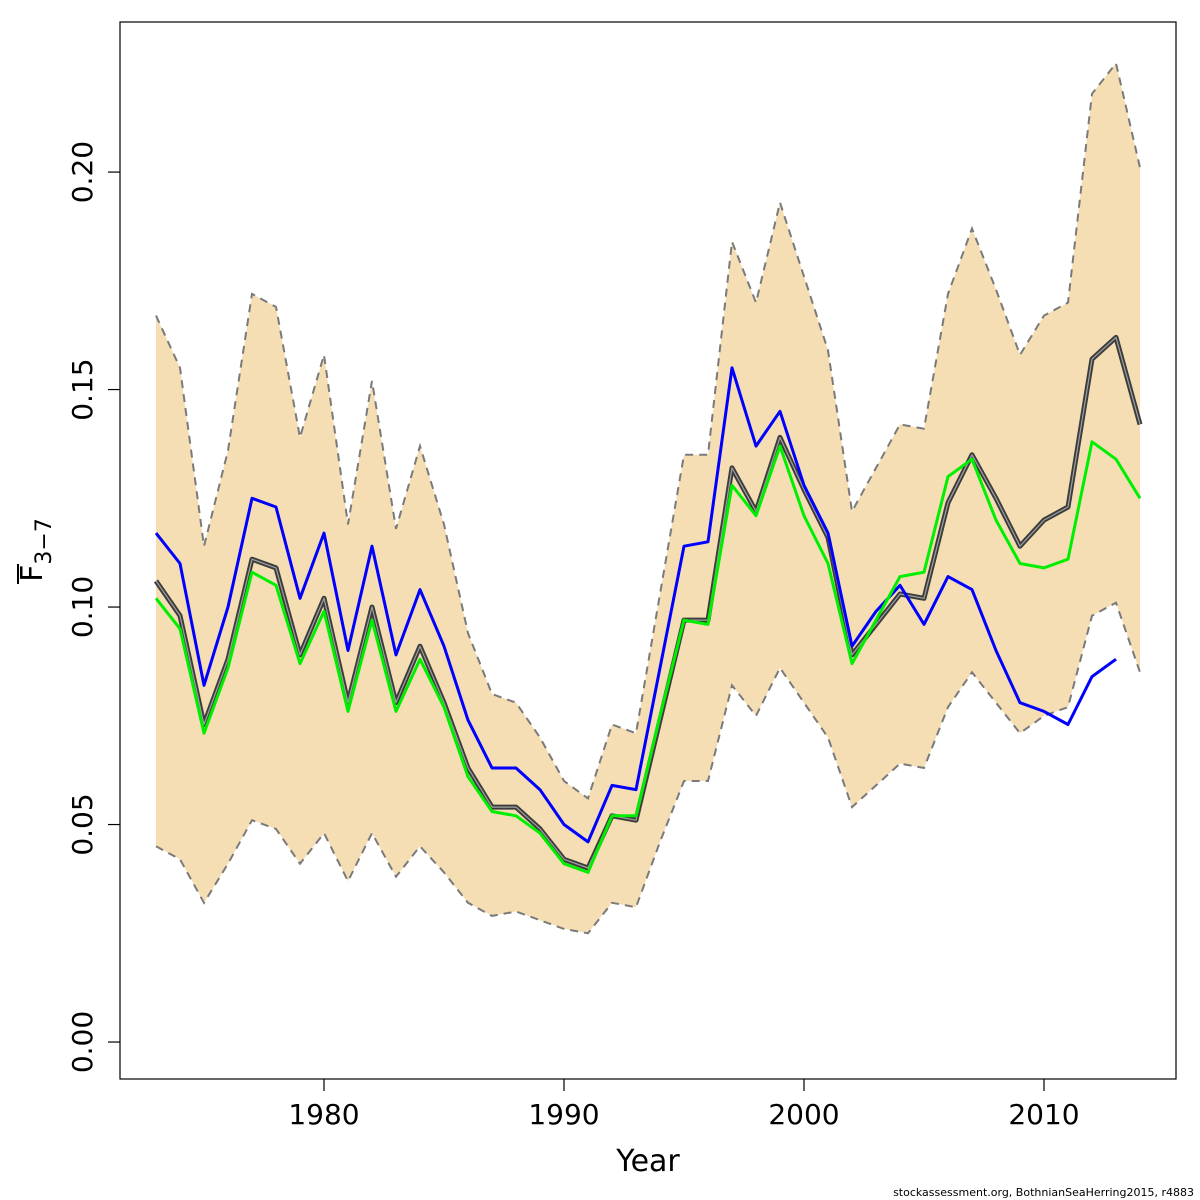  I want to click on y-axis-title: F3−7, so click(36, 551).